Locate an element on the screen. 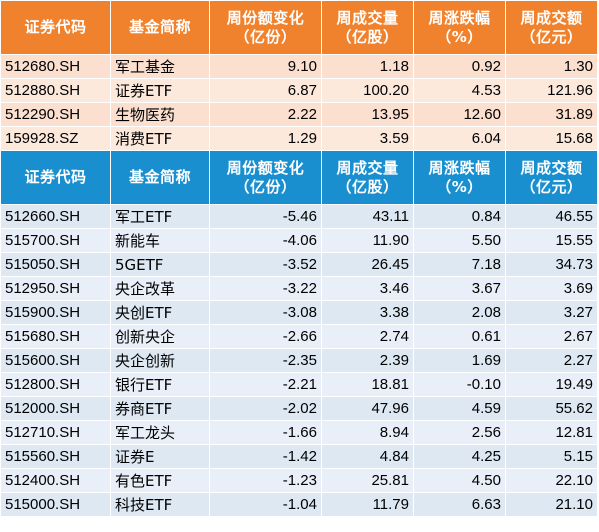 The width and height of the screenshot is (599, 532). cell-name: 央企创新 is located at coordinates (160, 360).